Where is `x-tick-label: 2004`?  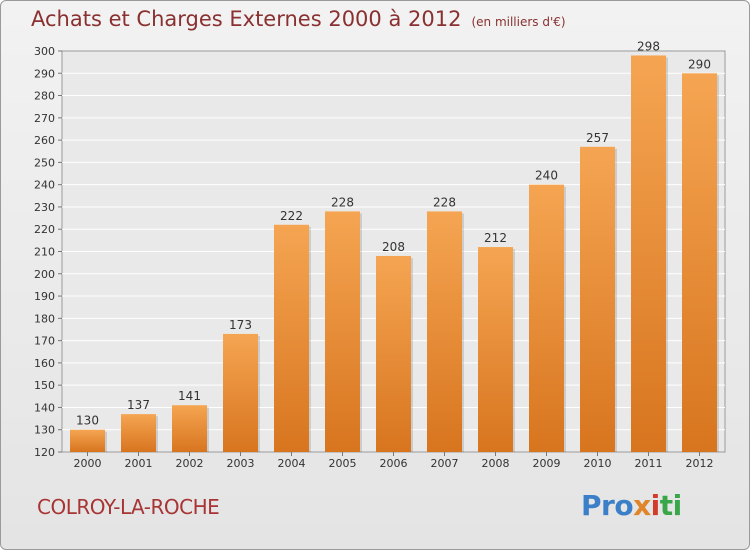 x-tick-label: 2004 is located at coordinates (292, 463).